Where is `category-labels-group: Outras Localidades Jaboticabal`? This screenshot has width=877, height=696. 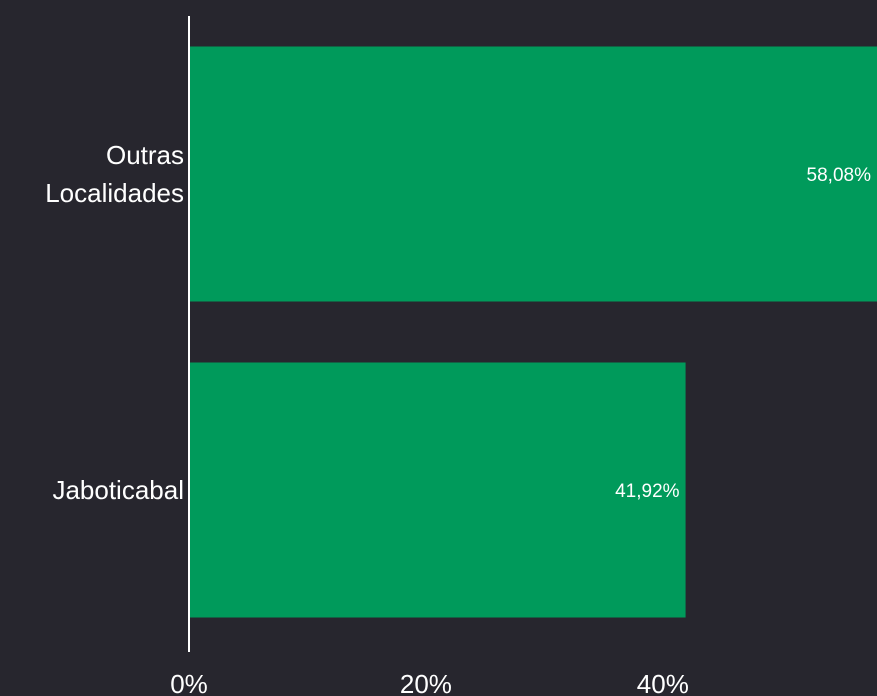
category-labels-group: Outras Localidades Jaboticabal is located at coordinates (114, 322).